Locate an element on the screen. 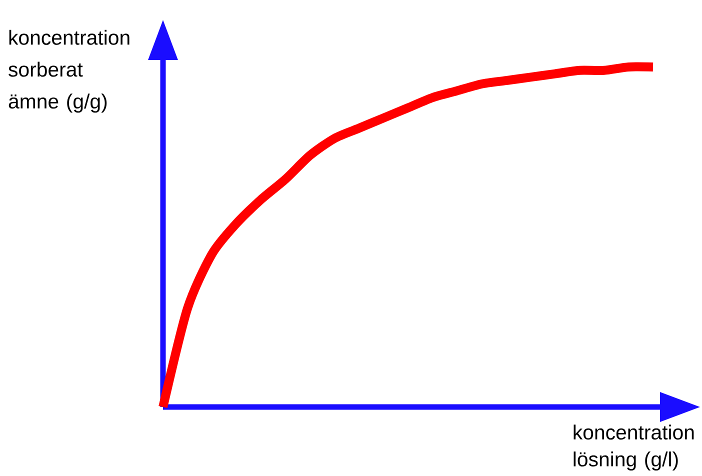 The image size is (702, 476). y-axis-title: koncentration sorberat ämne (g/g) is located at coordinates (69, 71).